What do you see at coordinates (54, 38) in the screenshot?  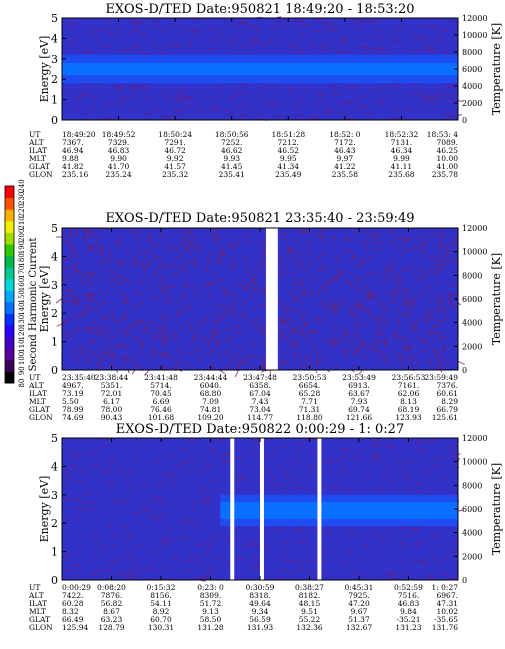 I see `y-tick-label: 4` at bounding box center [54, 38].